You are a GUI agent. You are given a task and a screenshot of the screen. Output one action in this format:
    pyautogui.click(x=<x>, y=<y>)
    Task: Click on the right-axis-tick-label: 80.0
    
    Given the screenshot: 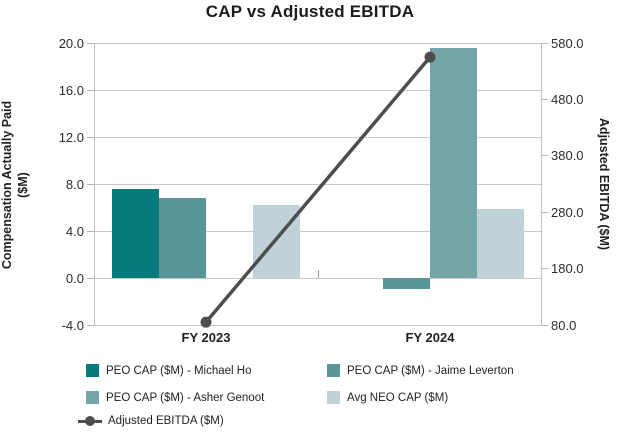 What is the action you would take?
    pyautogui.click(x=564, y=325)
    